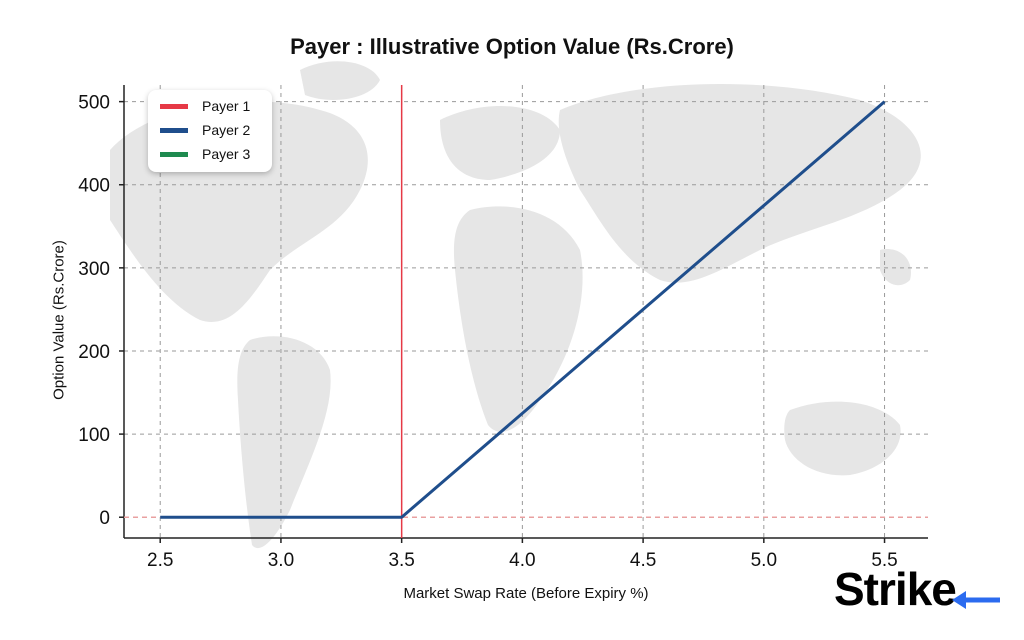  Describe the element at coordinates (401, 560) in the screenshot. I see `x-tick-label: 3.5` at that location.